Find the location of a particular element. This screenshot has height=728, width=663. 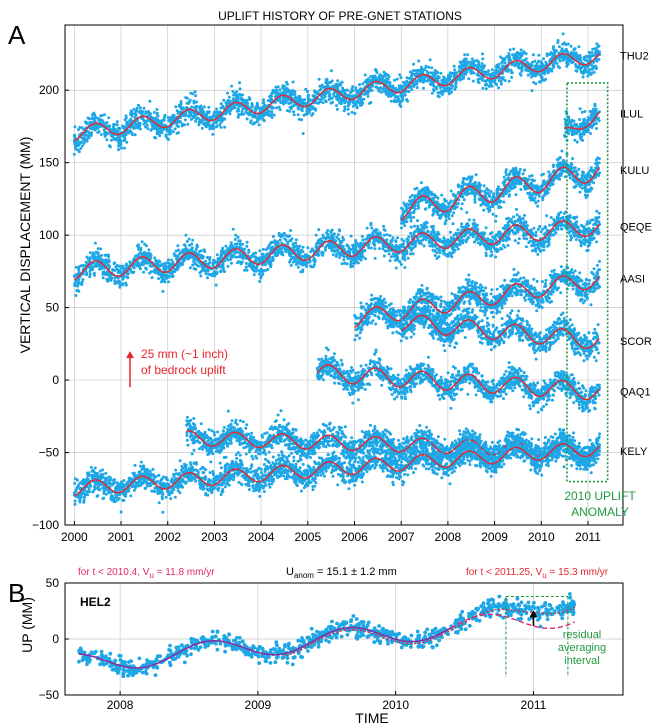

panel-a-ylabel: VERTICAL DISPLACEMENT (MM) is located at coordinates (25, 245).